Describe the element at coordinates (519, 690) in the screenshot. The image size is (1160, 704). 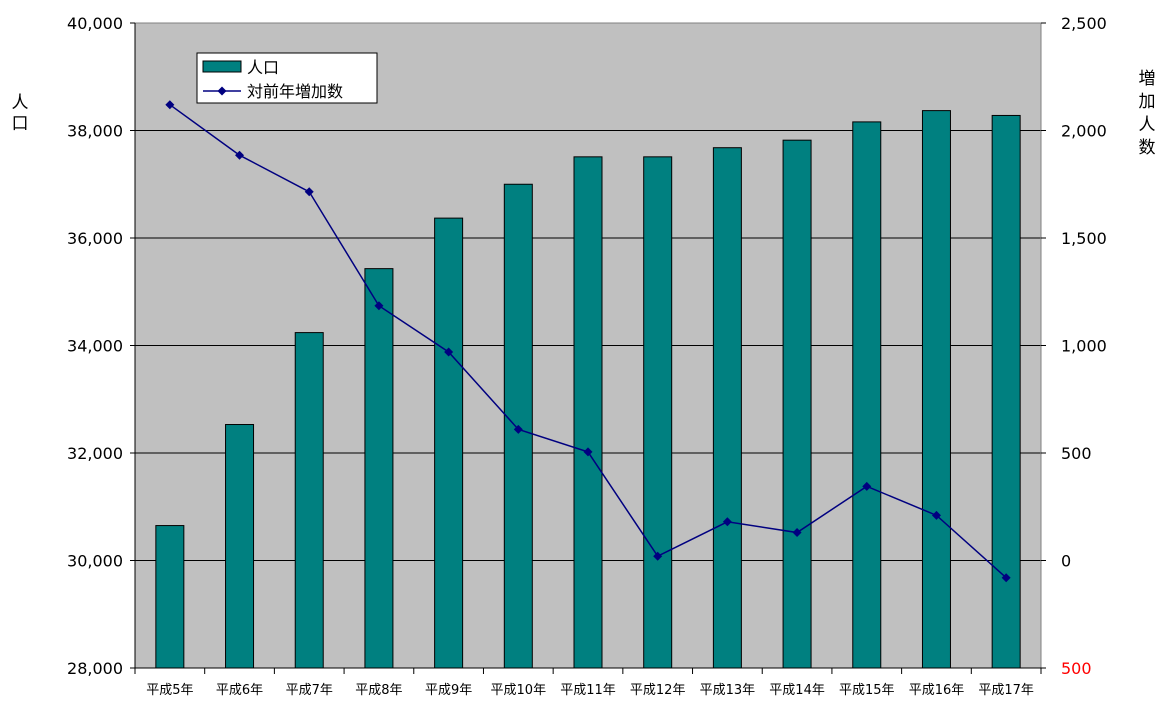
I see `x-tick-label: 平成10年` at that location.